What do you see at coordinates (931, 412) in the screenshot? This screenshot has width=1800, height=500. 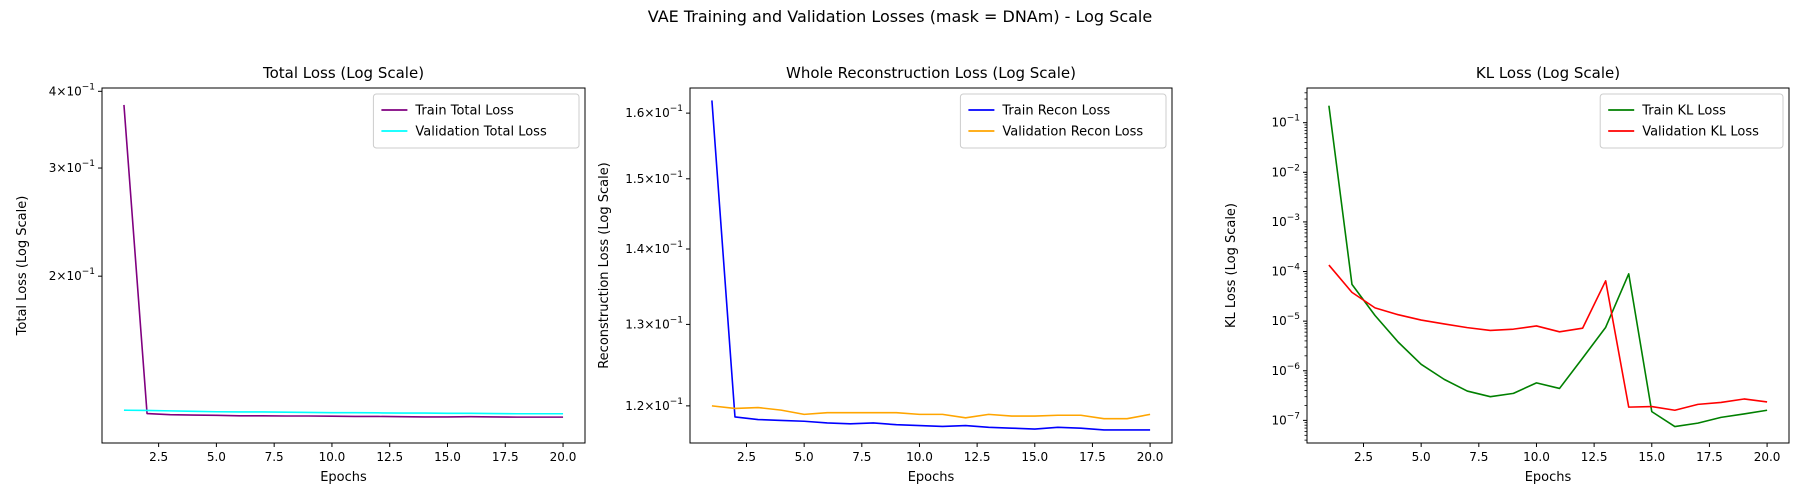 I see `series-line-validation-recon-loss` at bounding box center [931, 412].